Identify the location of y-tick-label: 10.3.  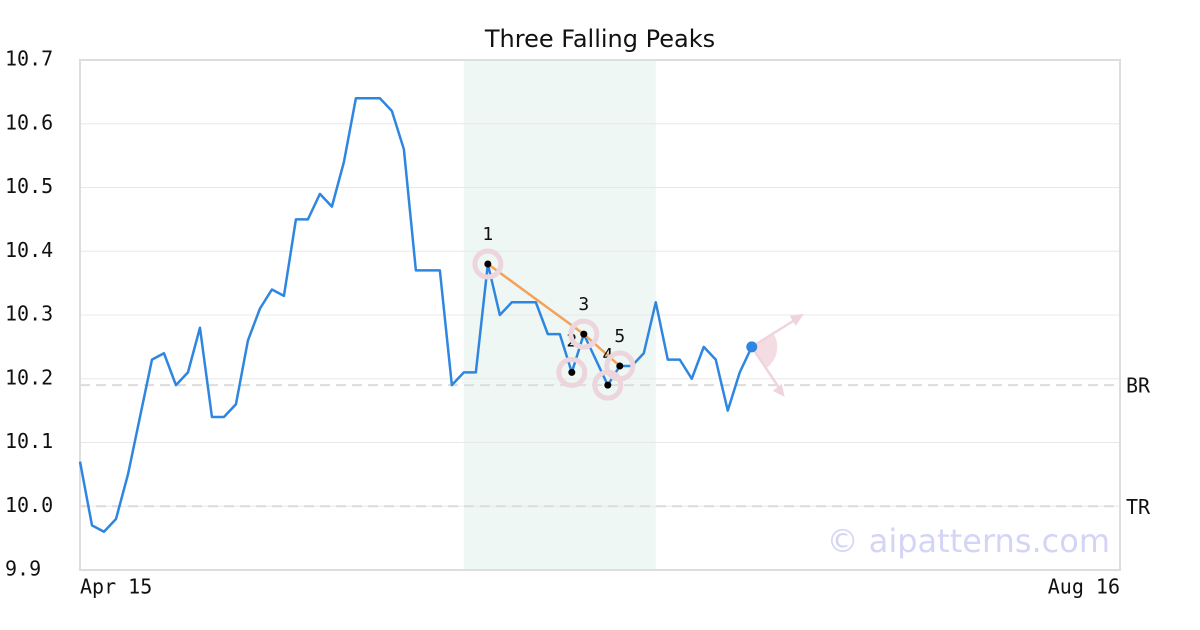
(29, 314).